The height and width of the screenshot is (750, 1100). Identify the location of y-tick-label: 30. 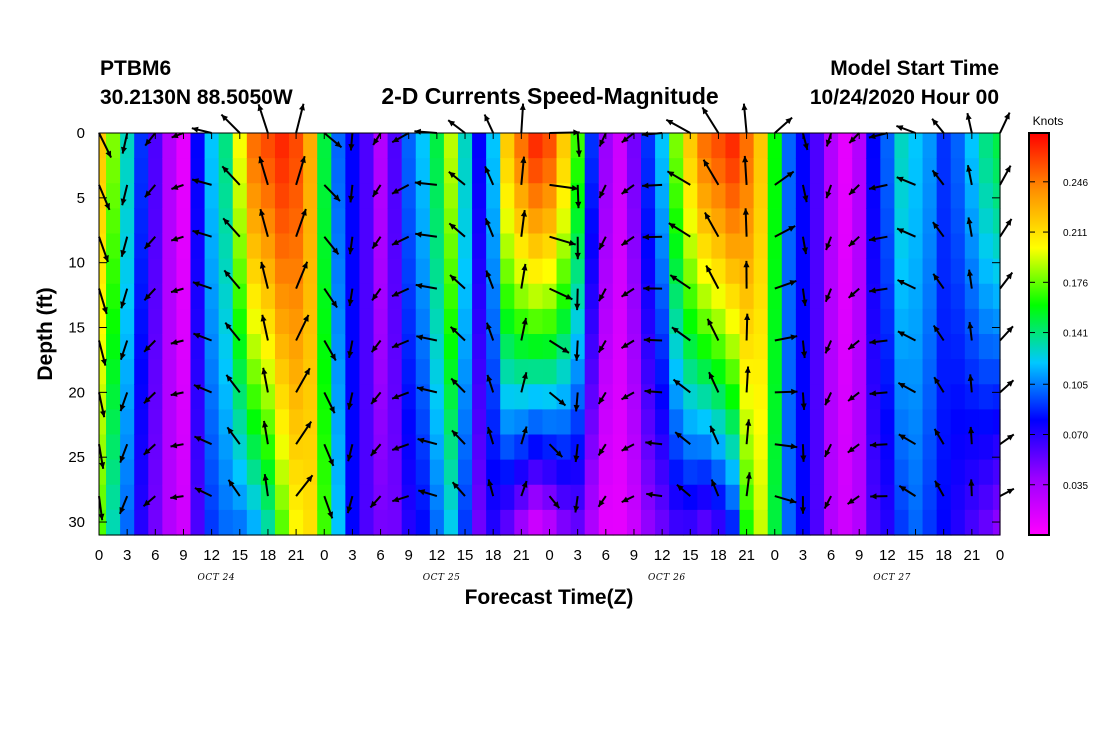
(76, 522).